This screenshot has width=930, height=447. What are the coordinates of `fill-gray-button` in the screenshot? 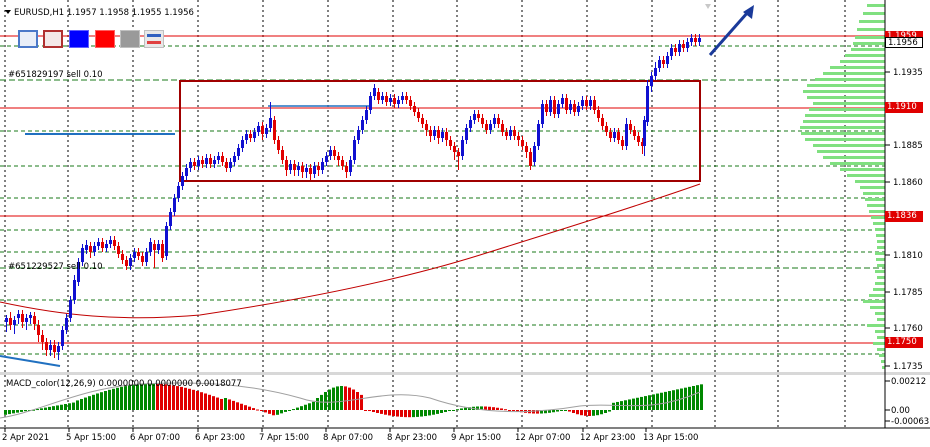 It's located at (130, 39).